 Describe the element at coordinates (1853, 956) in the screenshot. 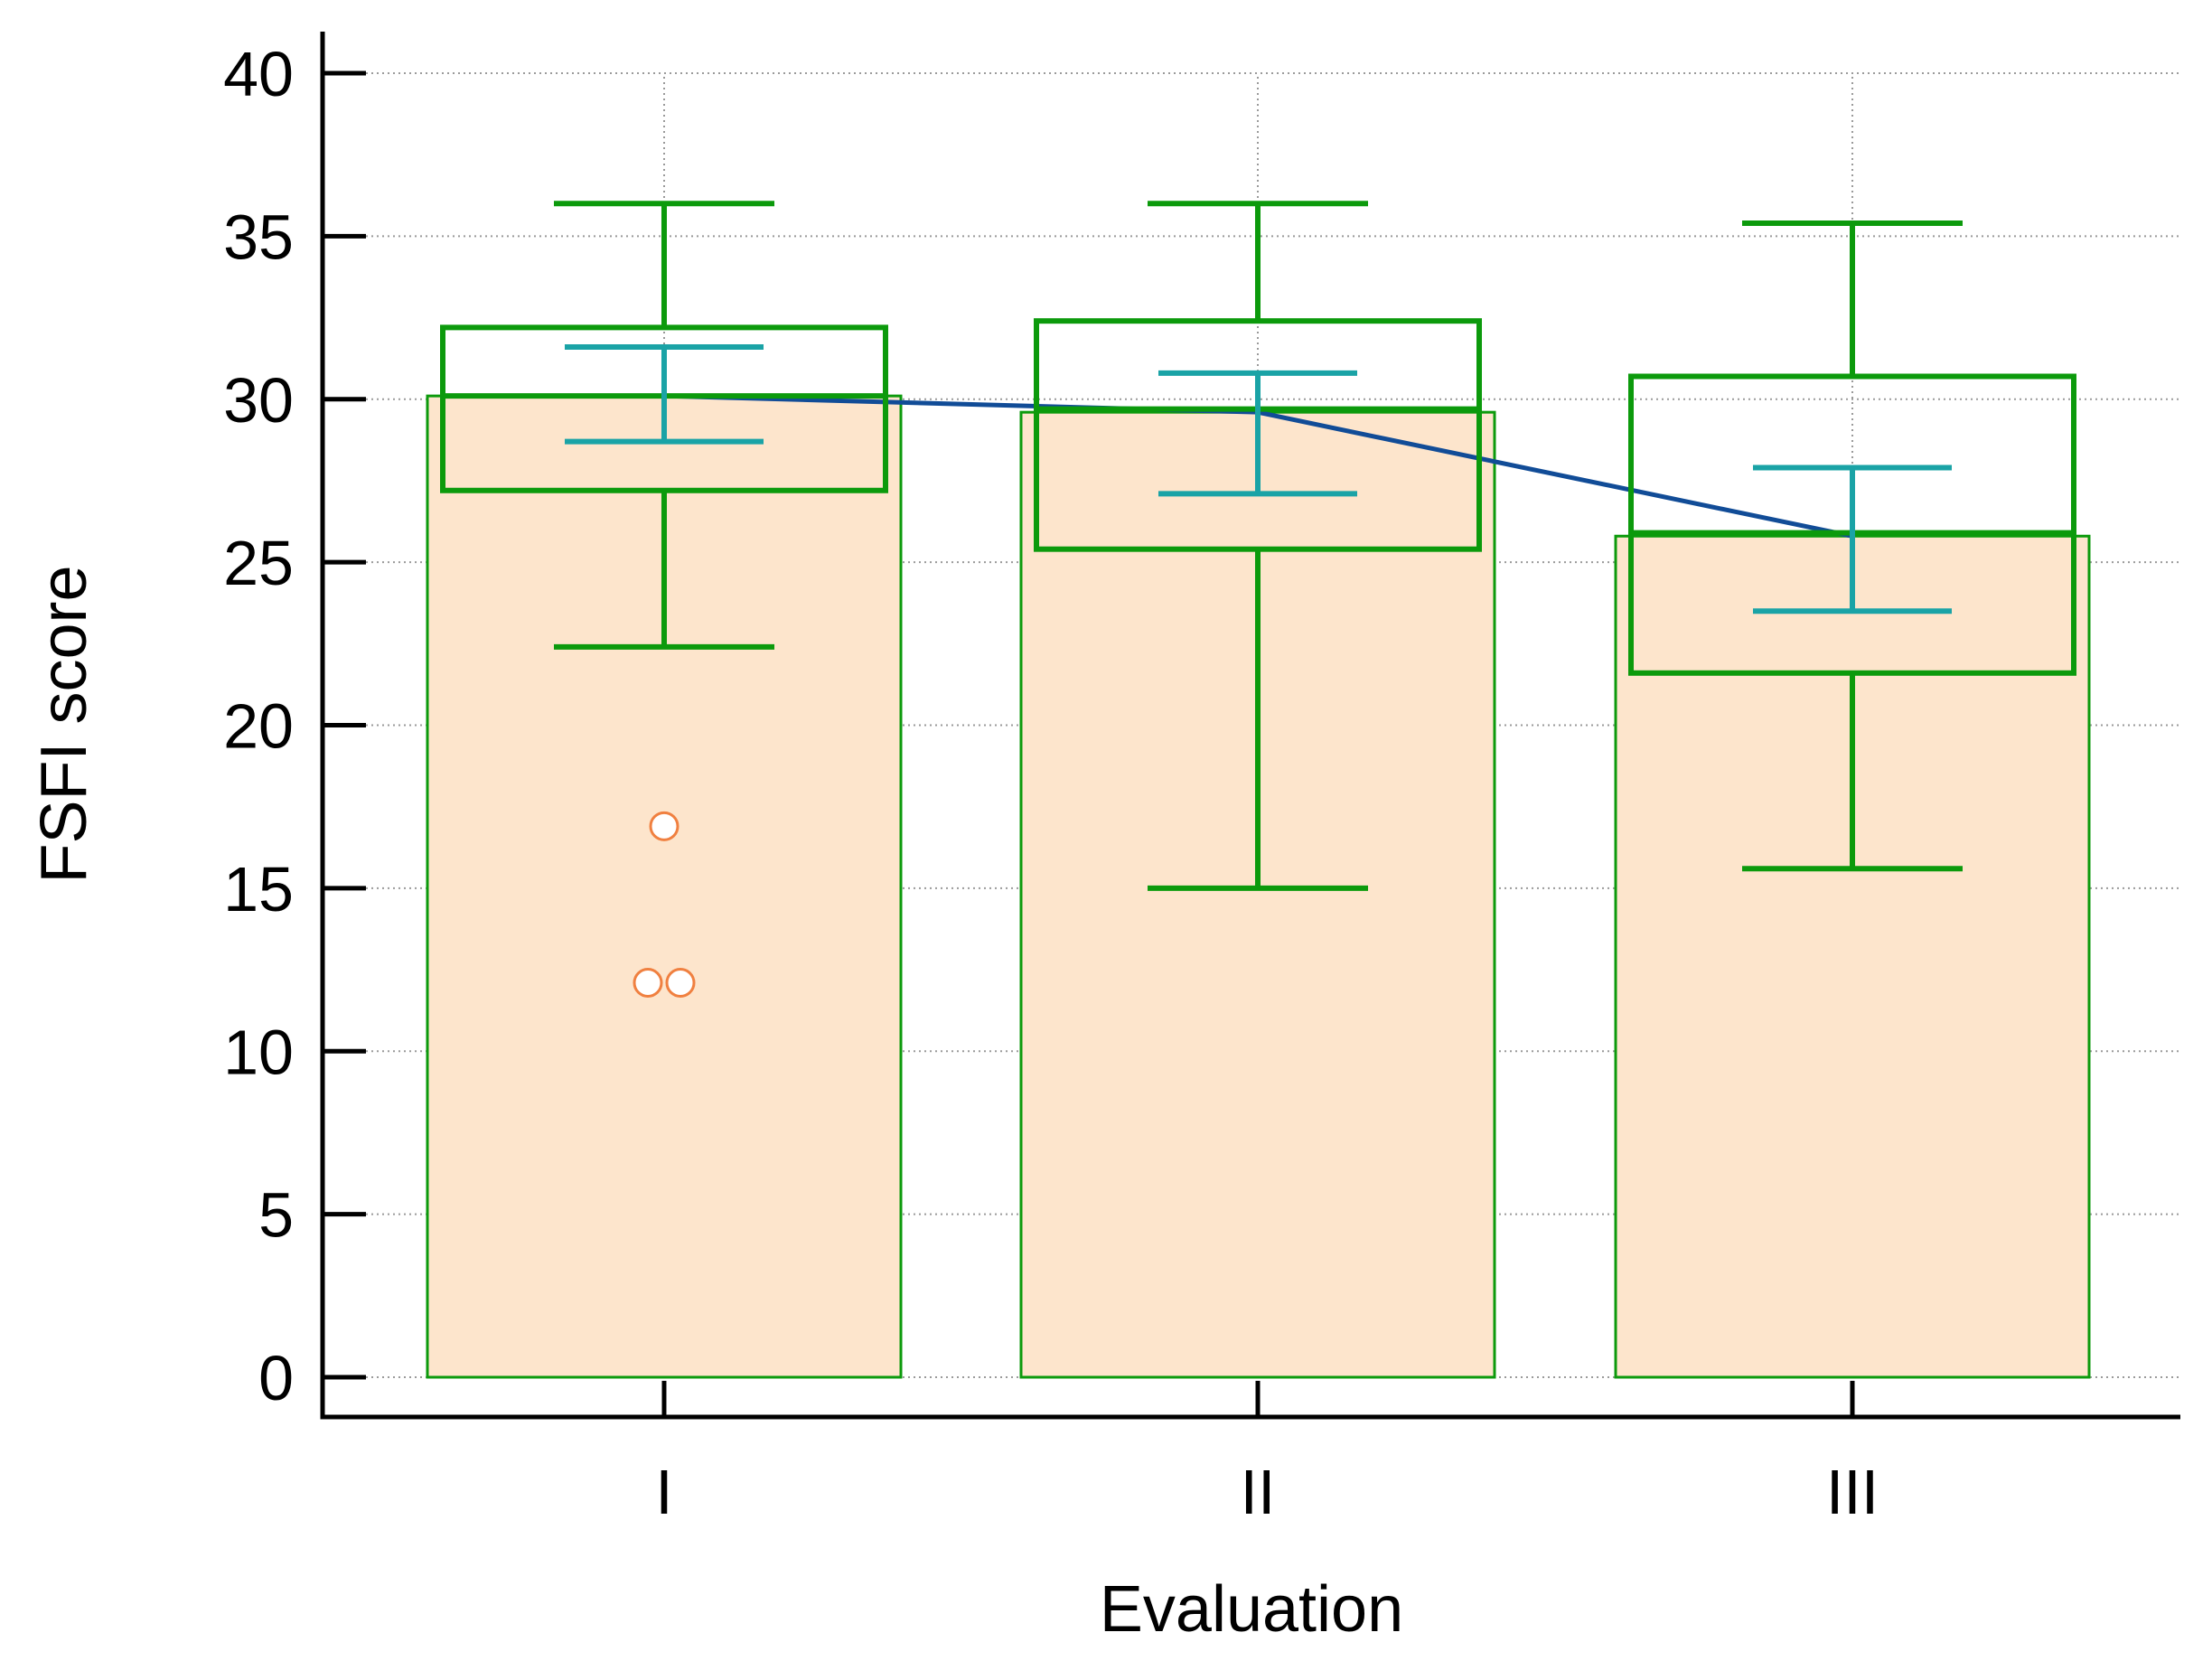

I see `bar-III` at that location.